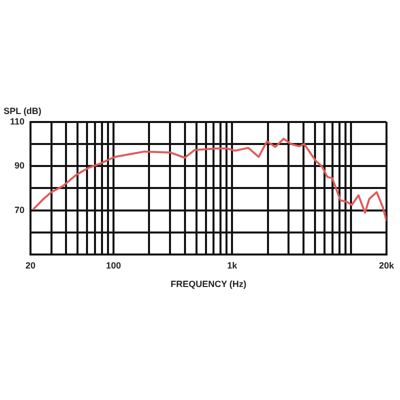 The height and width of the screenshot is (400, 400). What do you see at coordinates (23, 111) in the screenshot?
I see `y-axis-title: SPL (dB)` at bounding box center [23, 111].